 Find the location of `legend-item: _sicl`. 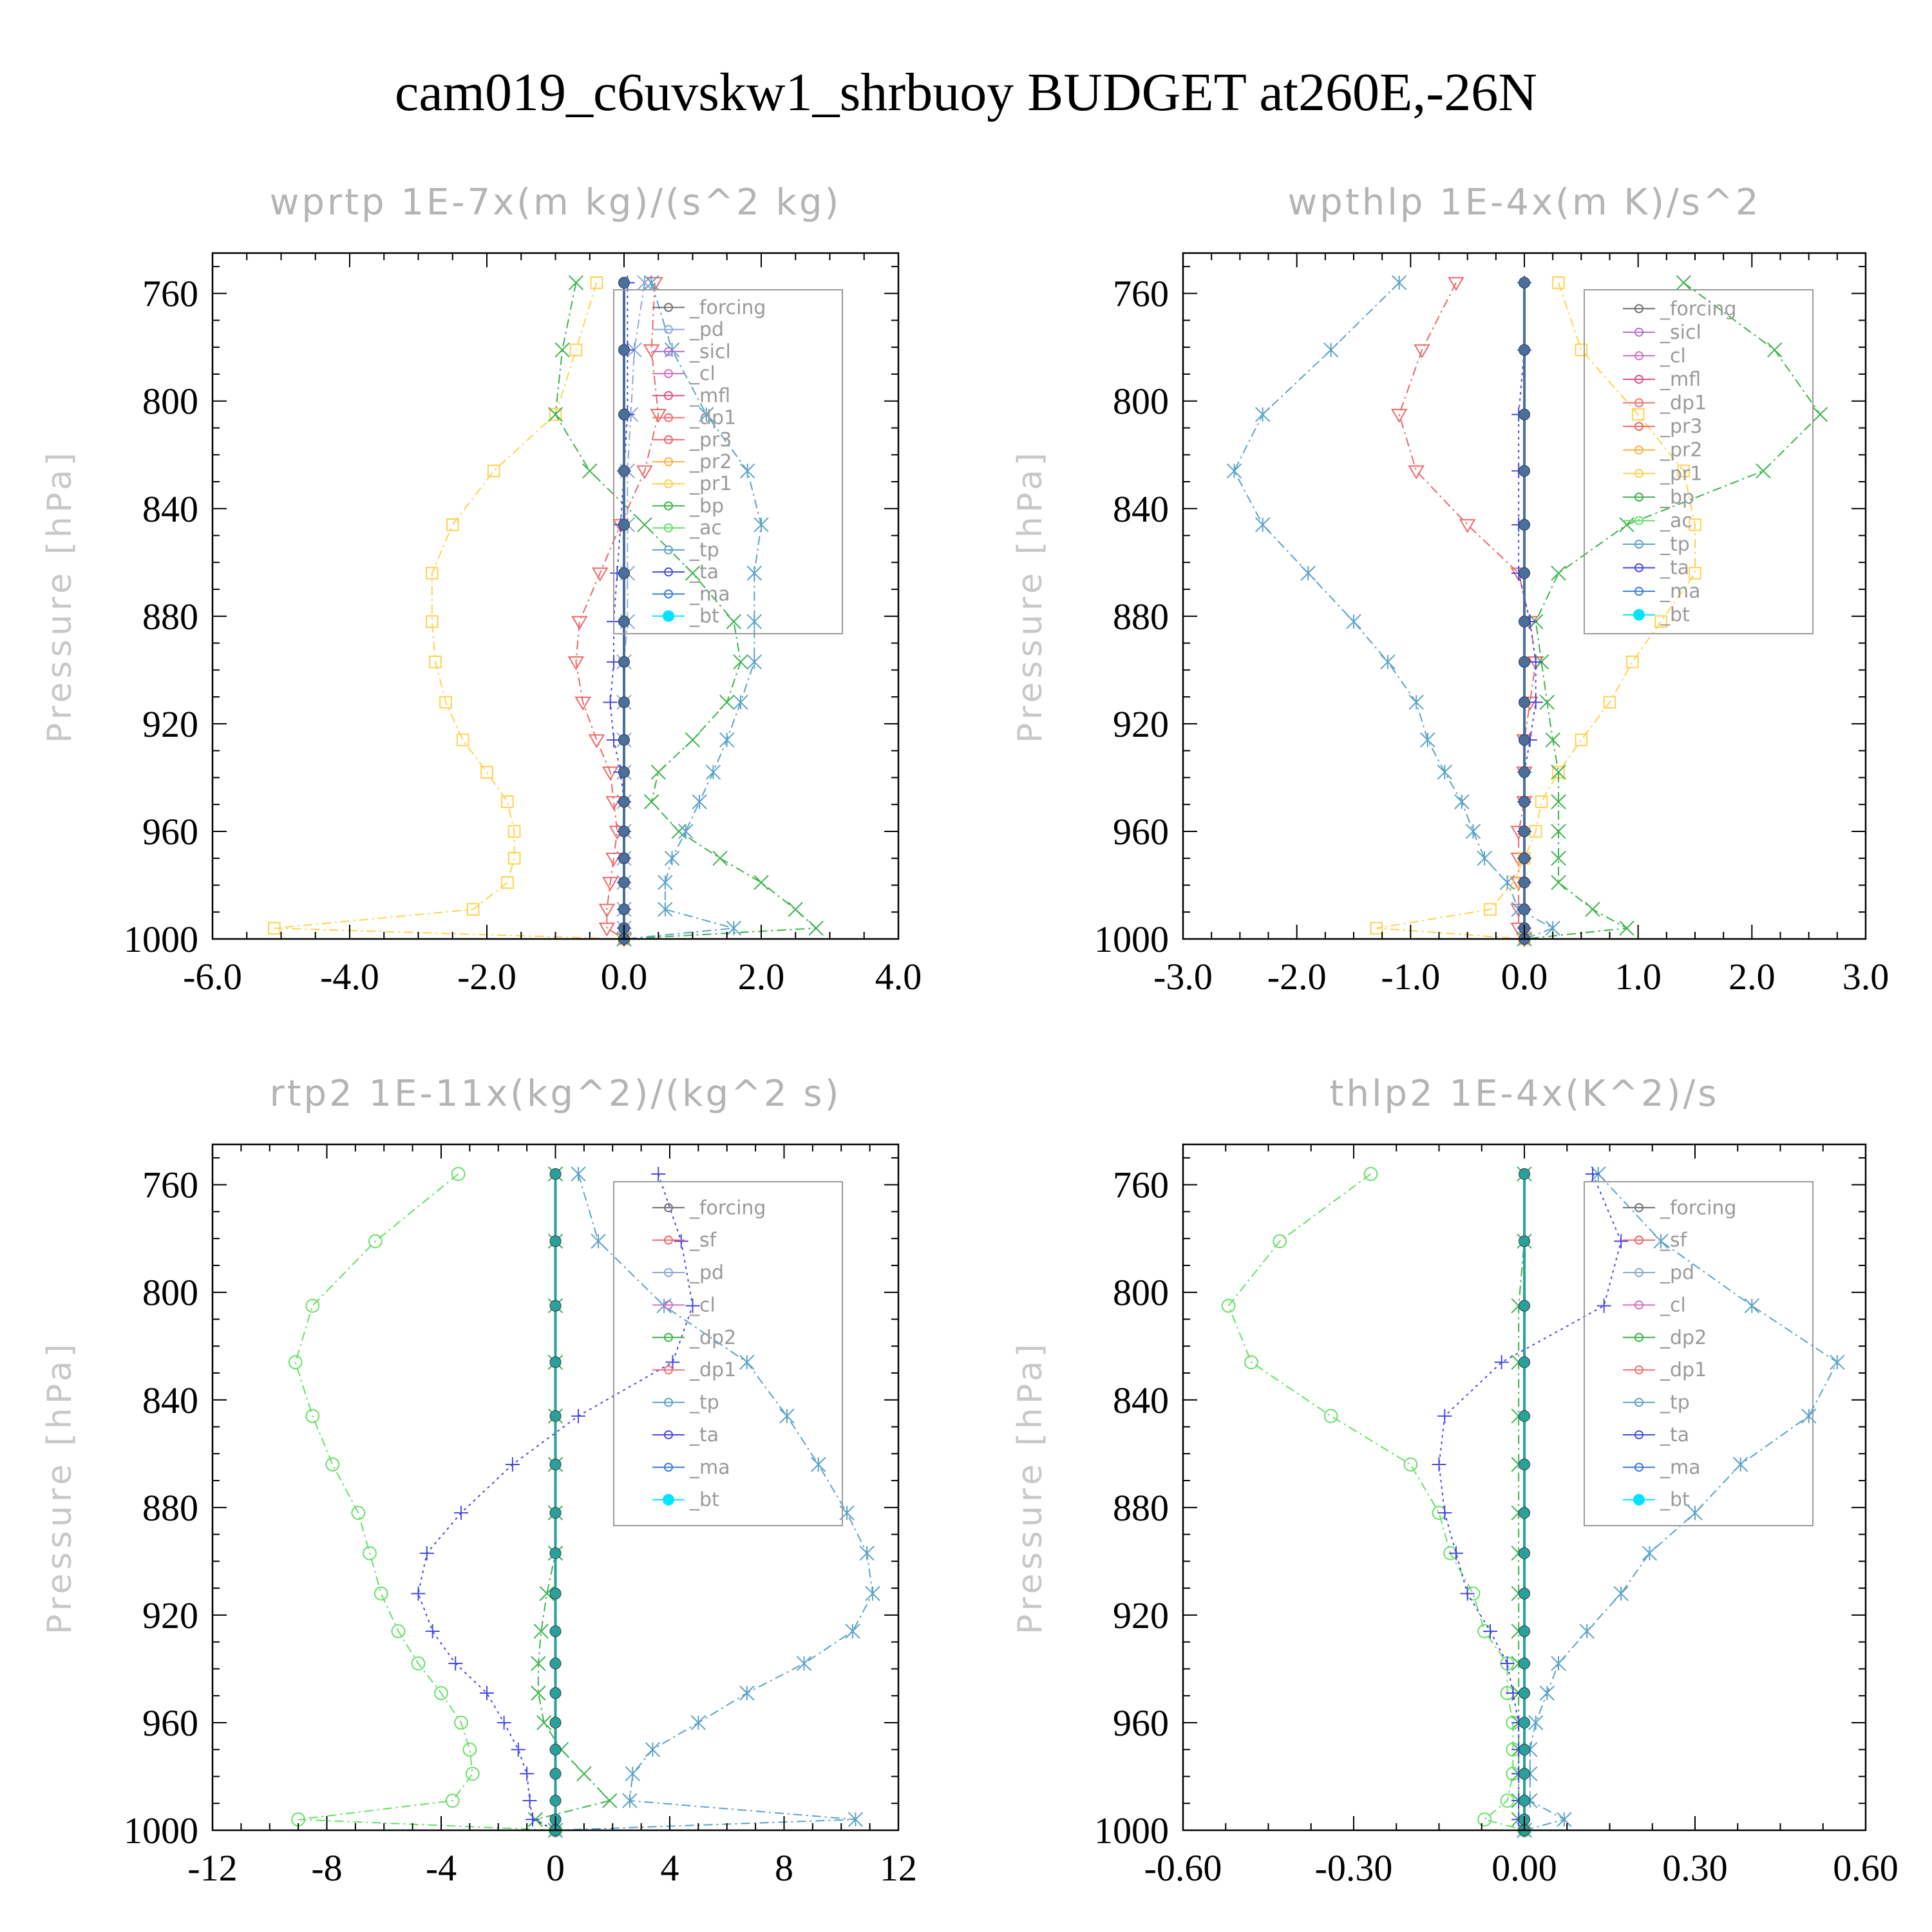

legend-item: _sicl is located at coordinates (691, 352).